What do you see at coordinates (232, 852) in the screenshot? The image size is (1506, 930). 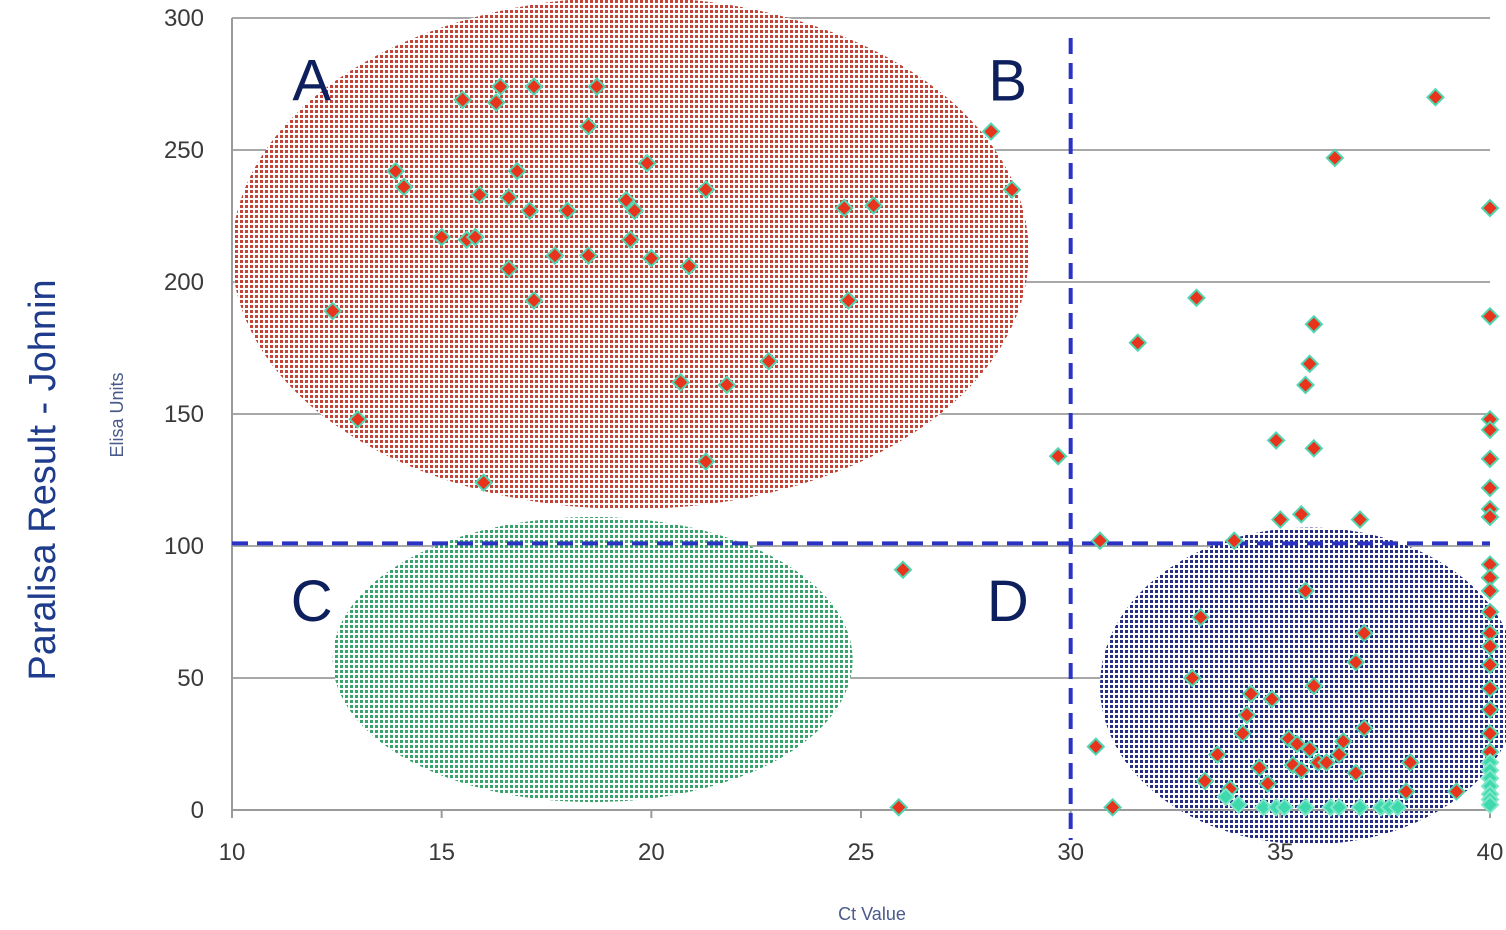 I see `x-tick-label: 10` at bounding box center [232, 852].